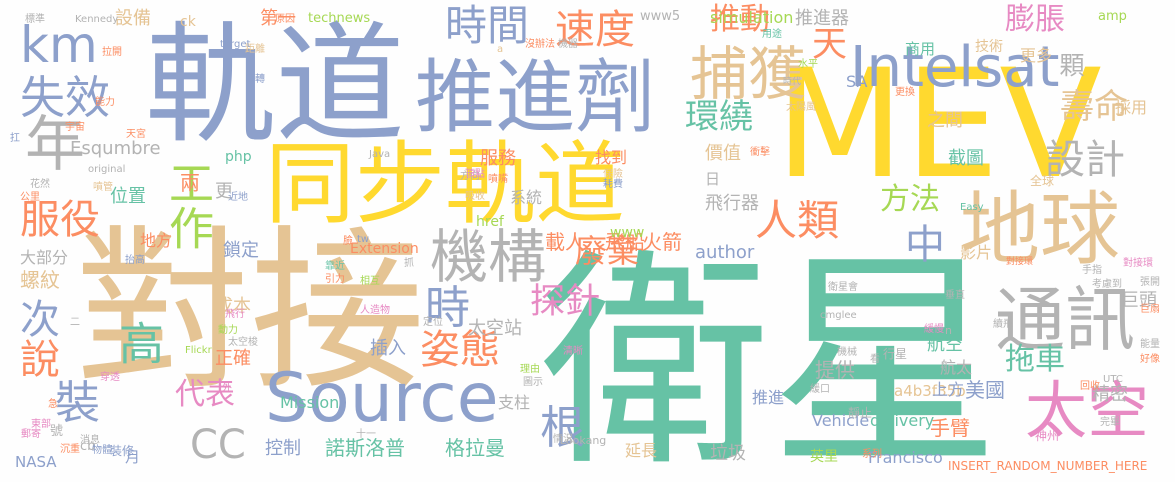  Describe the element at coordinates (938, 125) in the screenshot. I see `cloud-word: MEV` at that location.